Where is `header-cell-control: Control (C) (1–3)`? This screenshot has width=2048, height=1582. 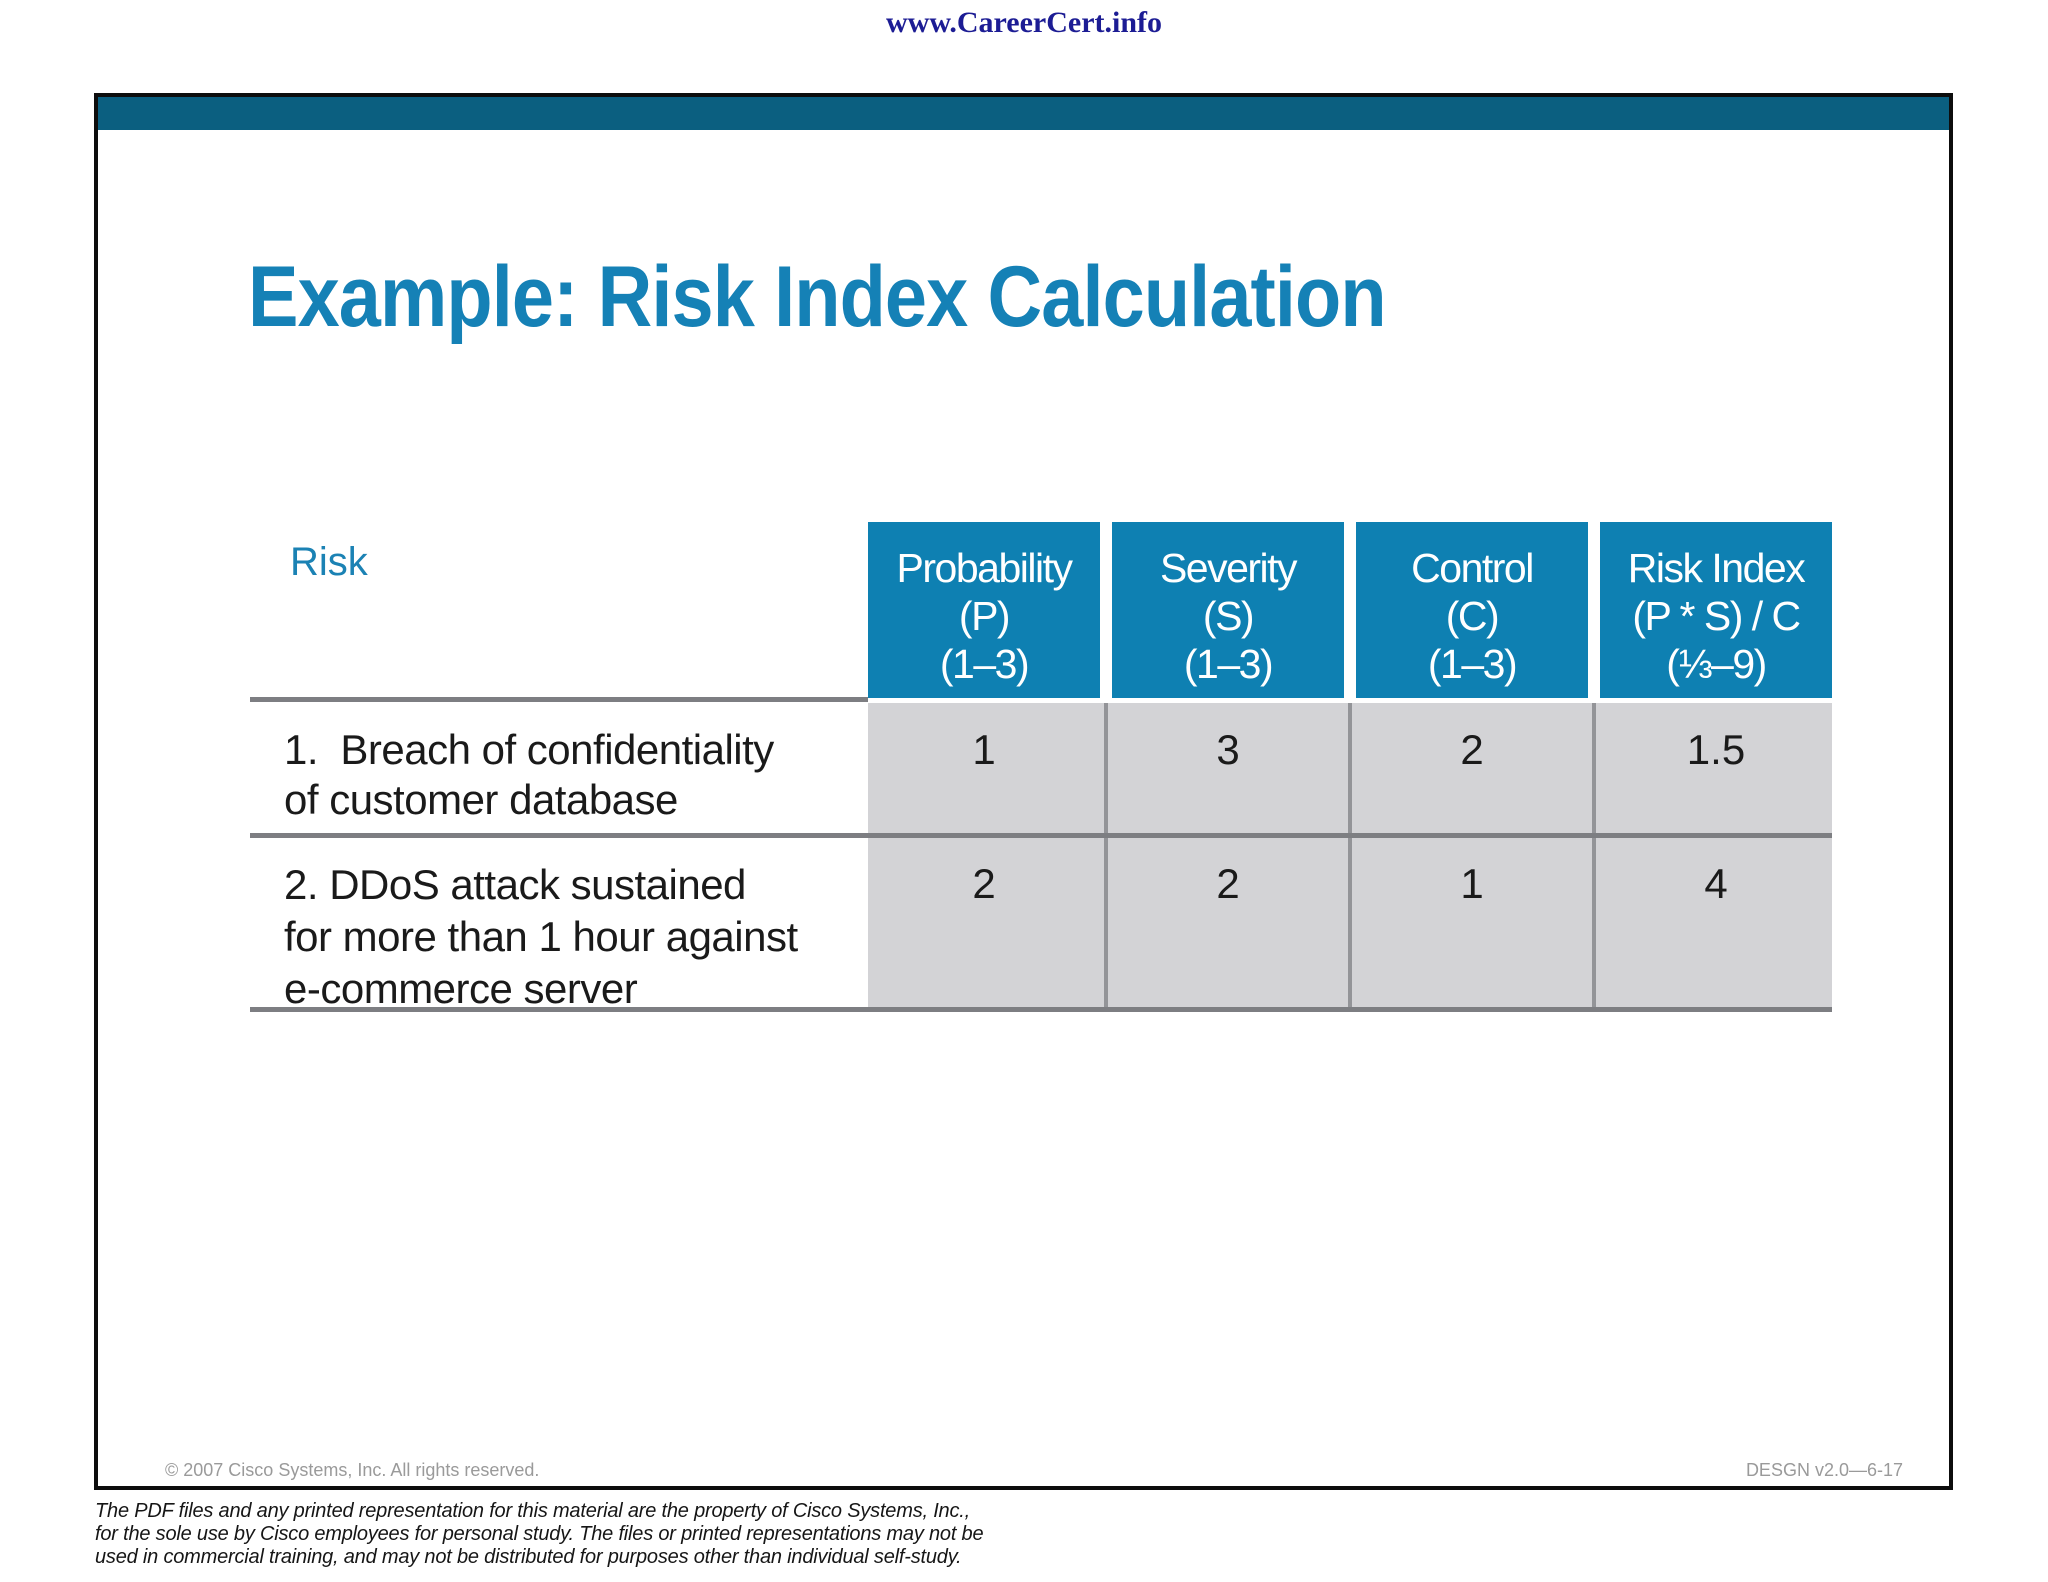
header-cell-control: Control (C) (1–3) is located at coordinates (1472, 610).